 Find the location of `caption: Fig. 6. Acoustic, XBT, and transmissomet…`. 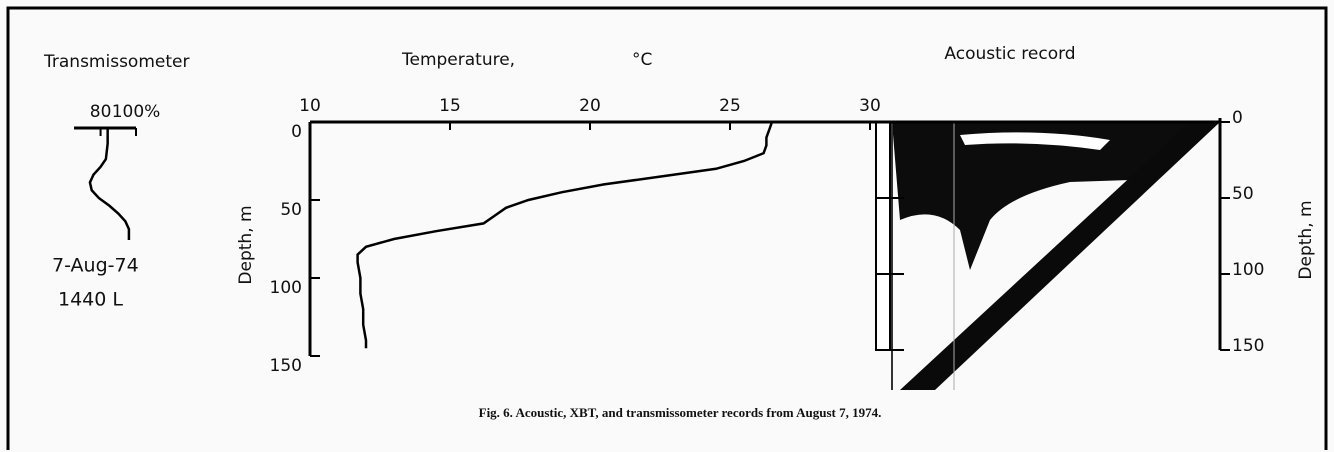

caption: Fig. 6. Acoustic, XBT, and transmissomet… is located at coordinates (680, 412).